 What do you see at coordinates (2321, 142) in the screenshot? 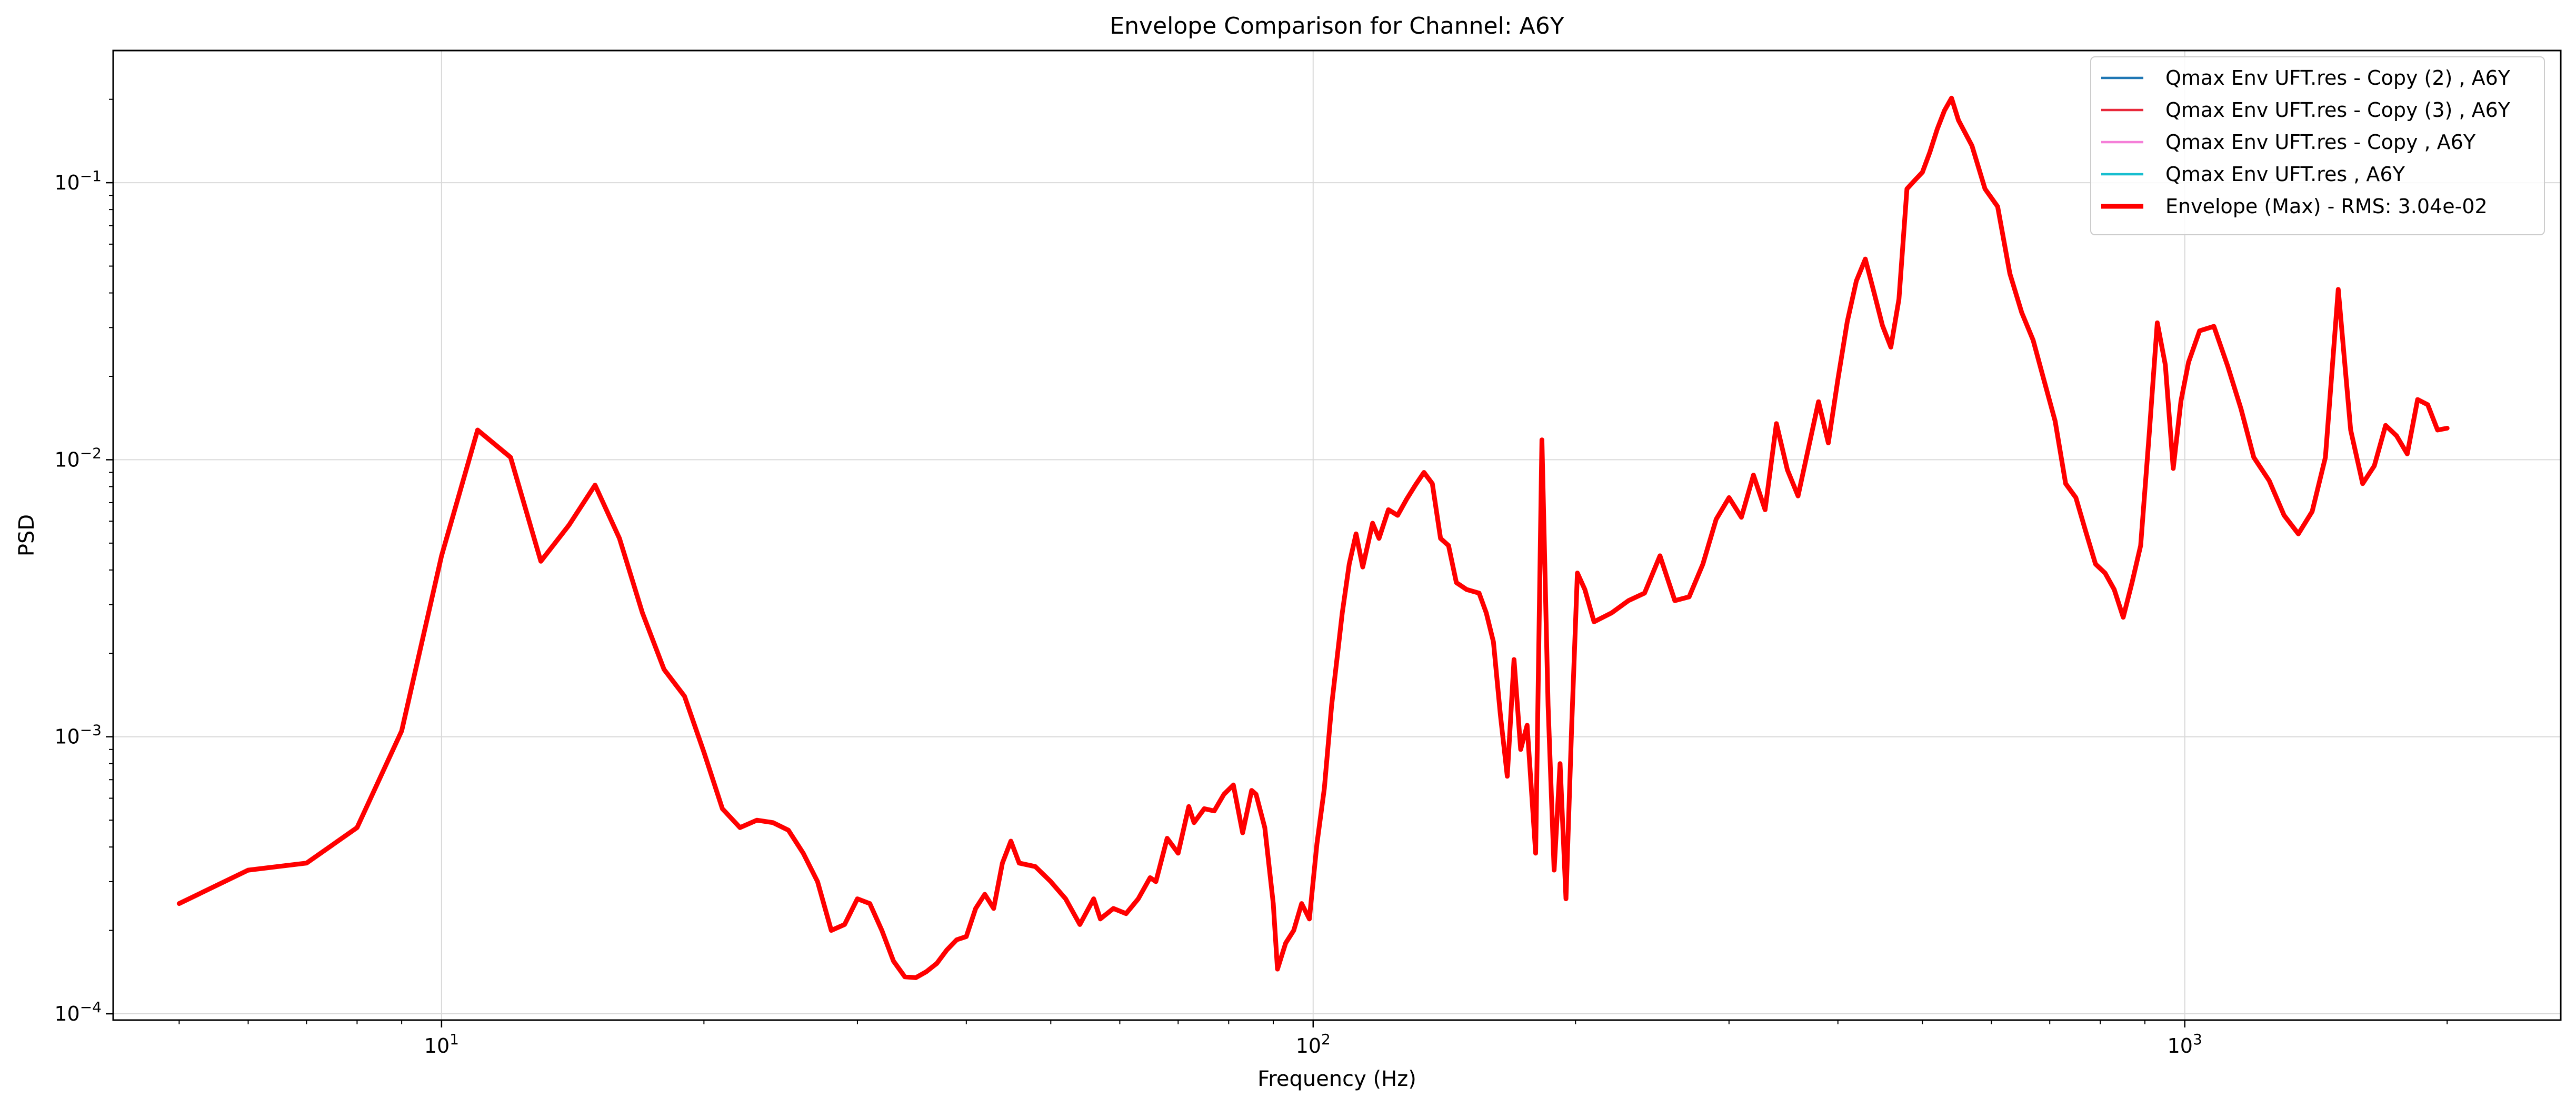
I see `legend-label: Qmax Env UFT.res - Copy , A6Y` at bounding box center [2321, 142].